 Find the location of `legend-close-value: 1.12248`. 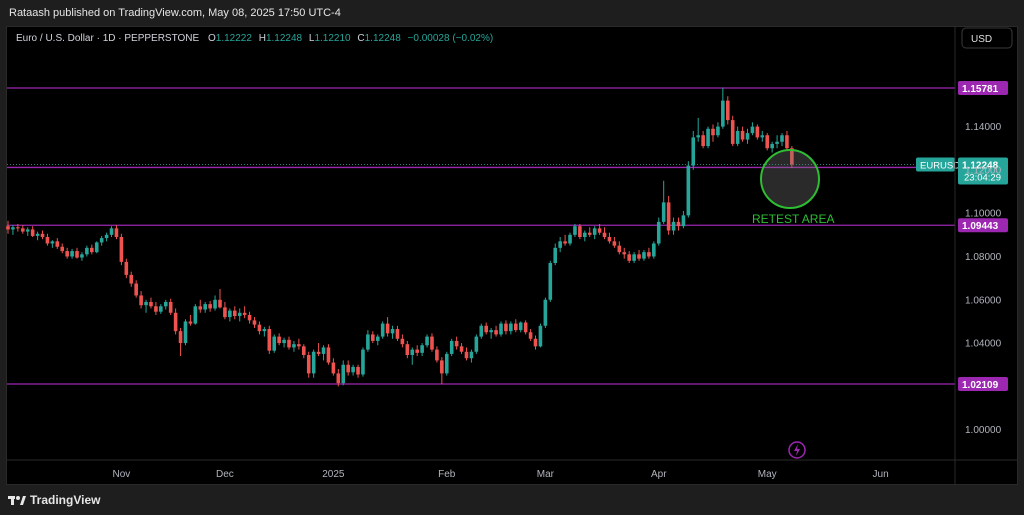

legend-close-value: 1.12248 is located at coordinates (383, 38).